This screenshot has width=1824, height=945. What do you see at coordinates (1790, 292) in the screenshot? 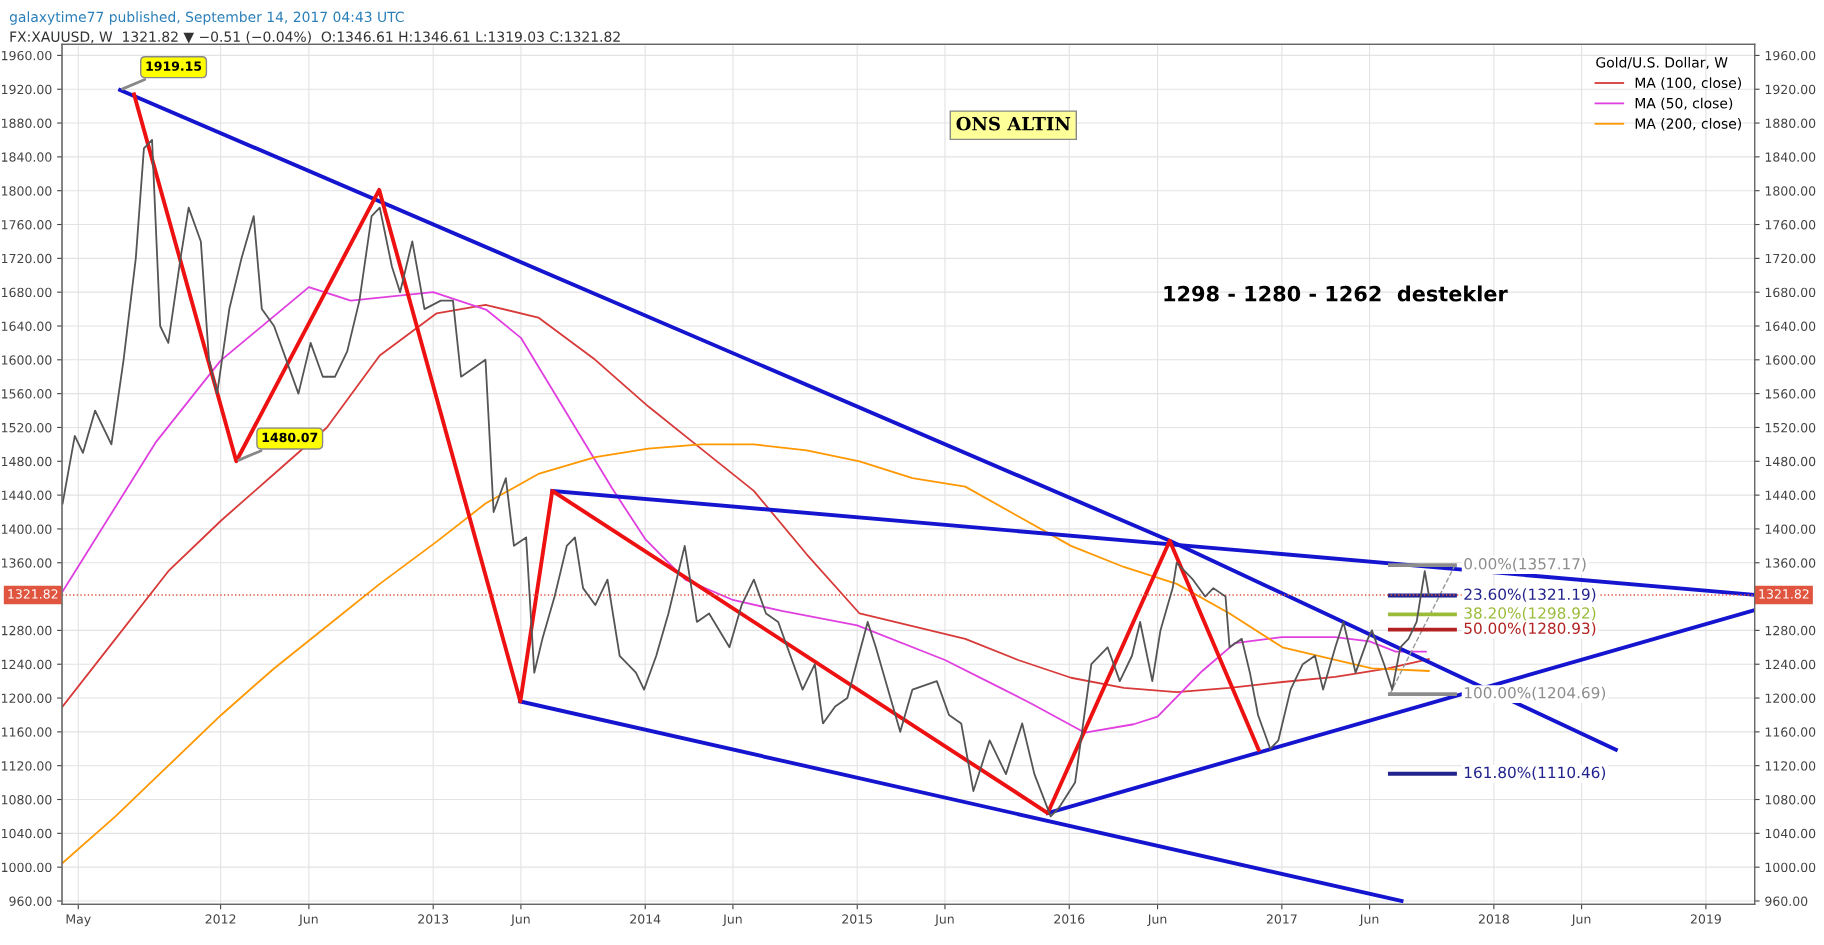
I see `y2-tick-label: 1680.00` at bounding box center [1790, 292].